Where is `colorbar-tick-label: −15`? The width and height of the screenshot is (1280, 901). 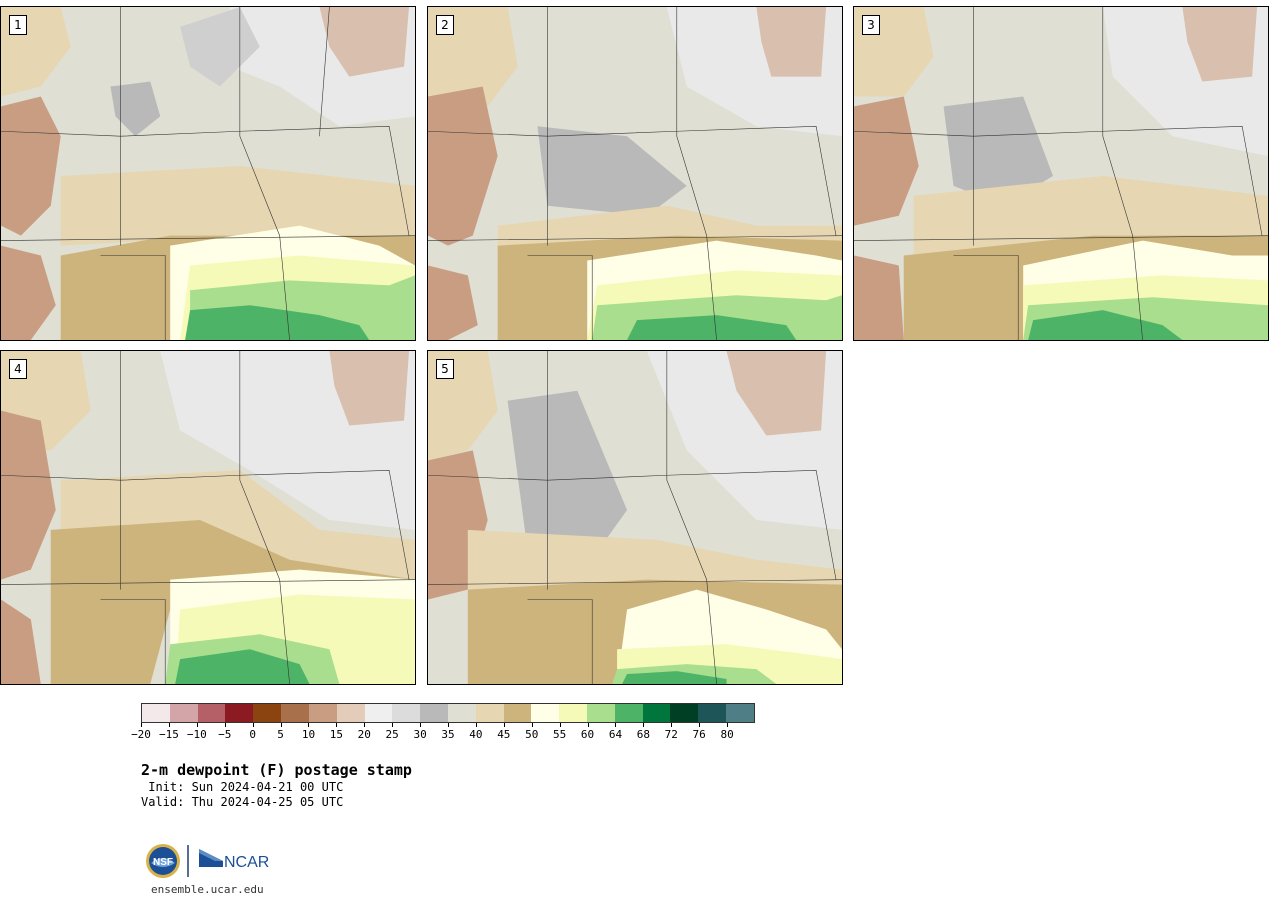
colorbar-tick-label: −15 is located at coordinates (168, 734).